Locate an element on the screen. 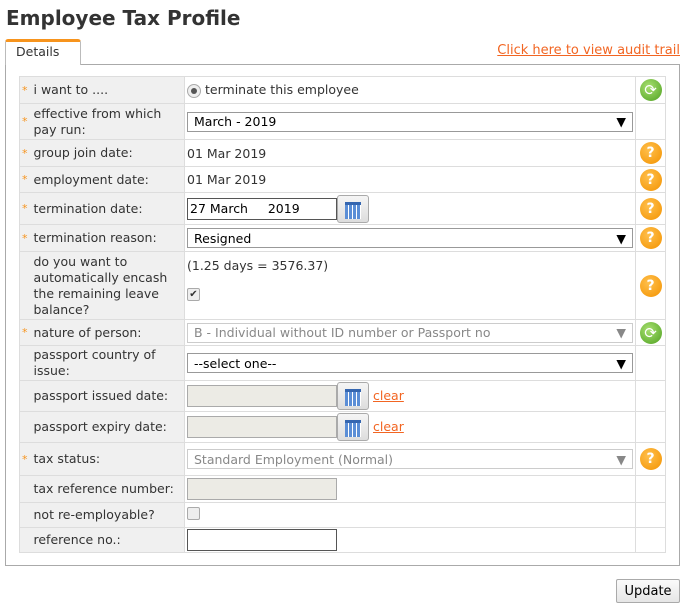  select-value: March - 2019 is located at coordinates (235, 121).